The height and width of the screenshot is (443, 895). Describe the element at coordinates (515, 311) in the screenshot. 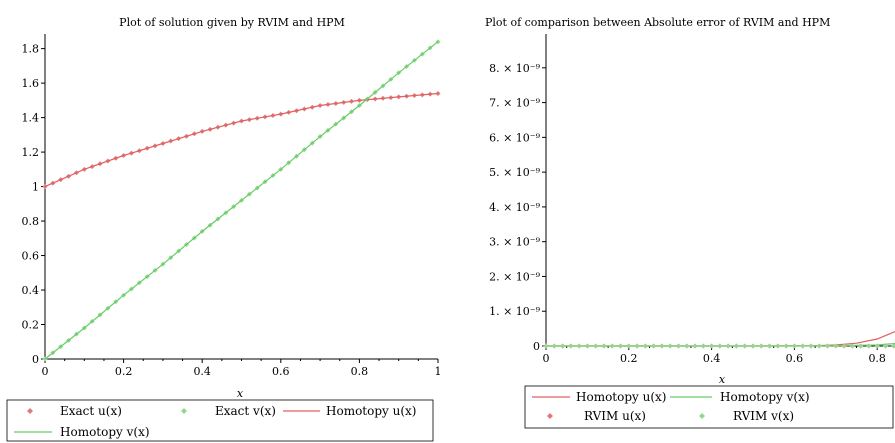

I see `y-tick-label: 1. × 10⁻⁹` at that location.